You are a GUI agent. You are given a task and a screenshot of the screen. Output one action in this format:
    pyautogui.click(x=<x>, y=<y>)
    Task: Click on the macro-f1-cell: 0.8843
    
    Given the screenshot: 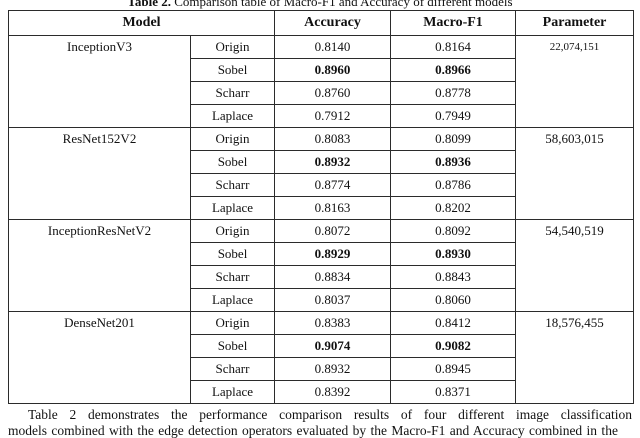 What is the action you would take?
    pyautogui.click(x=453, y=277)
    